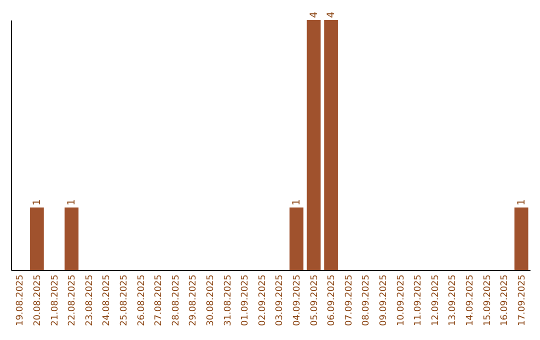  I want to click on x-tick-label: 03.09.2025, so click(280, 300).